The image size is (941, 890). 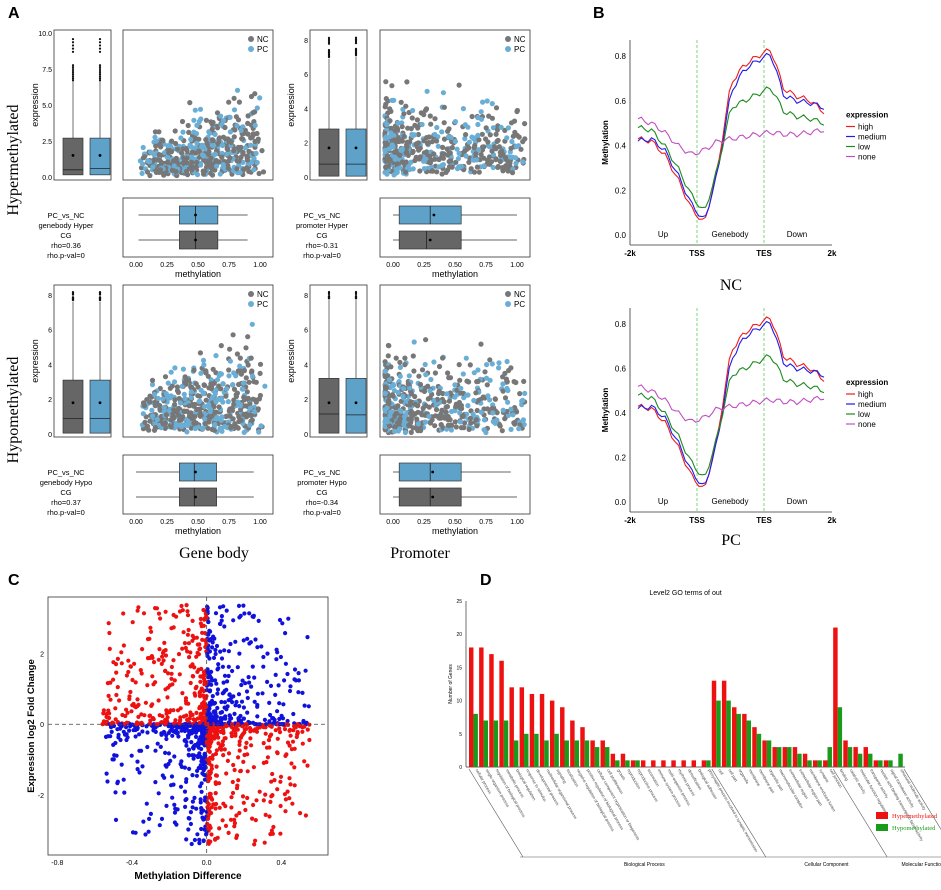 What do you see at coordinates (832, 253) in the screenshot?
I see `x-tick-label: 2k` at bounding box center [832, 253].